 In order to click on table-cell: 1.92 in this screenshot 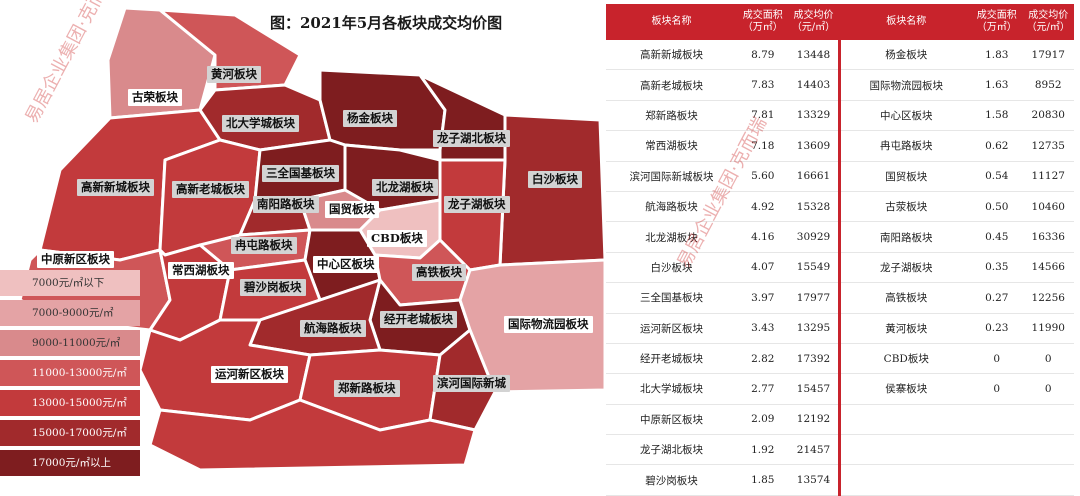, I will do `click(763, 450)`.